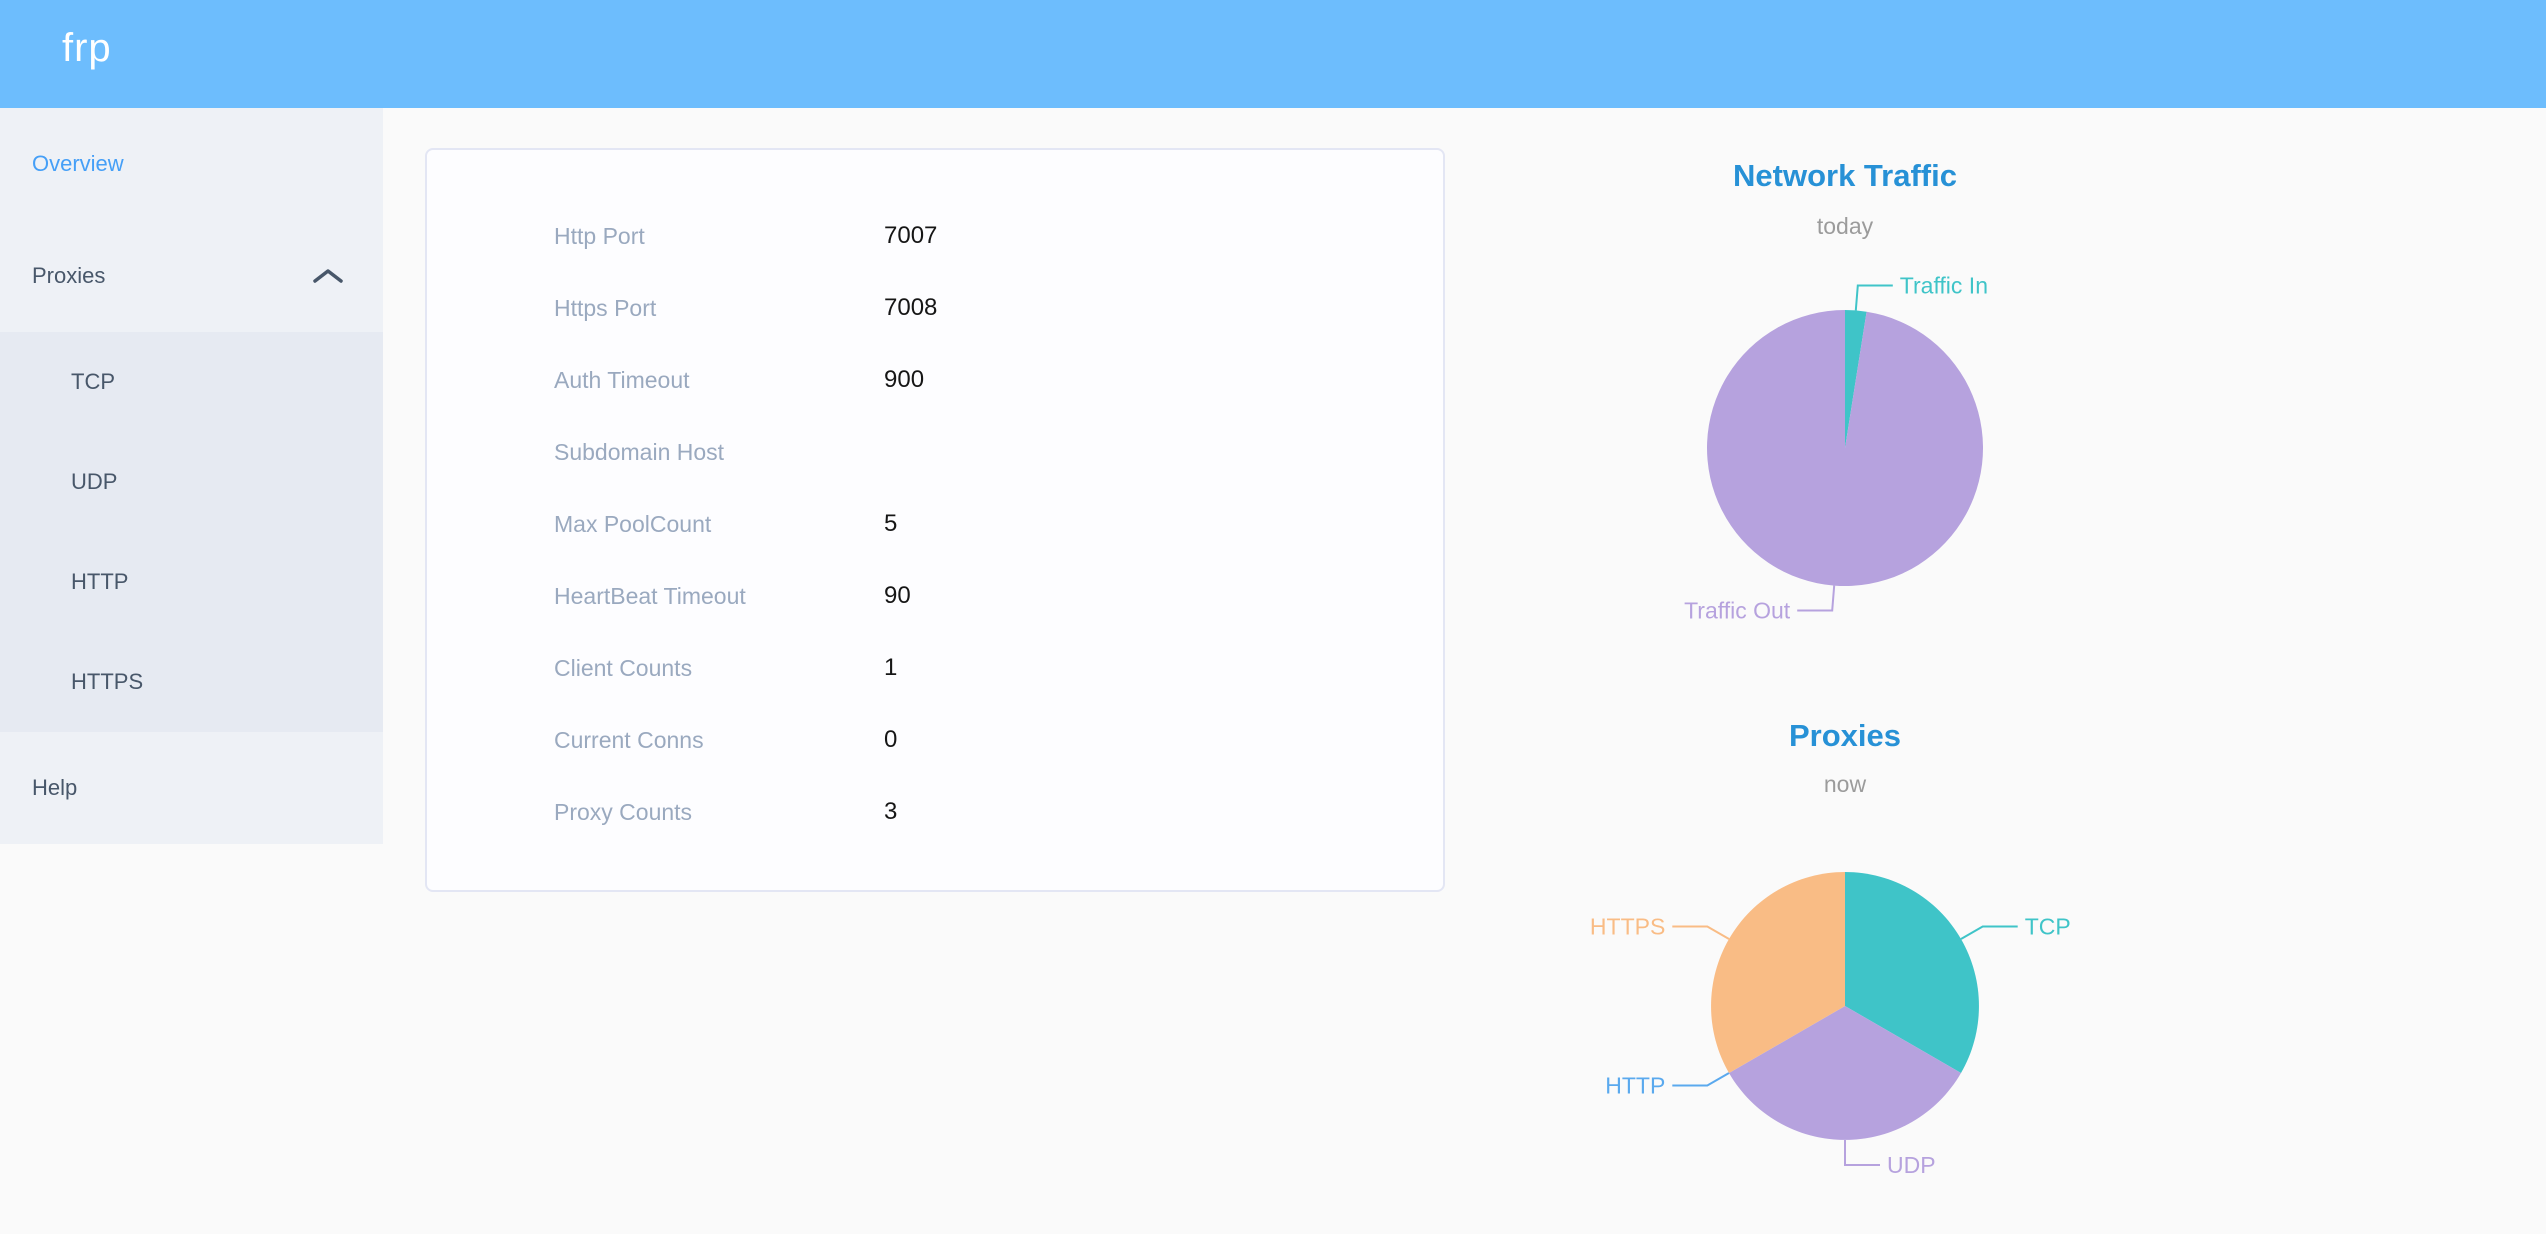 This screenshot has height=1234, width=2546. What do you see at coordinates (191, 682) in the screenshot?
I see `sidebar-item-https: HTTPS` at bounding box center [191, 682].